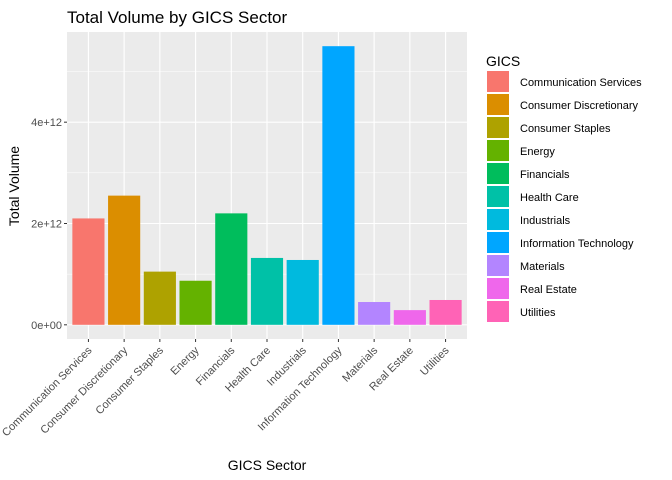  Describe the element at coordinates (177, 17) in the screenshot. I see `chart-title: Total Volume by GICS Sector` at that location.